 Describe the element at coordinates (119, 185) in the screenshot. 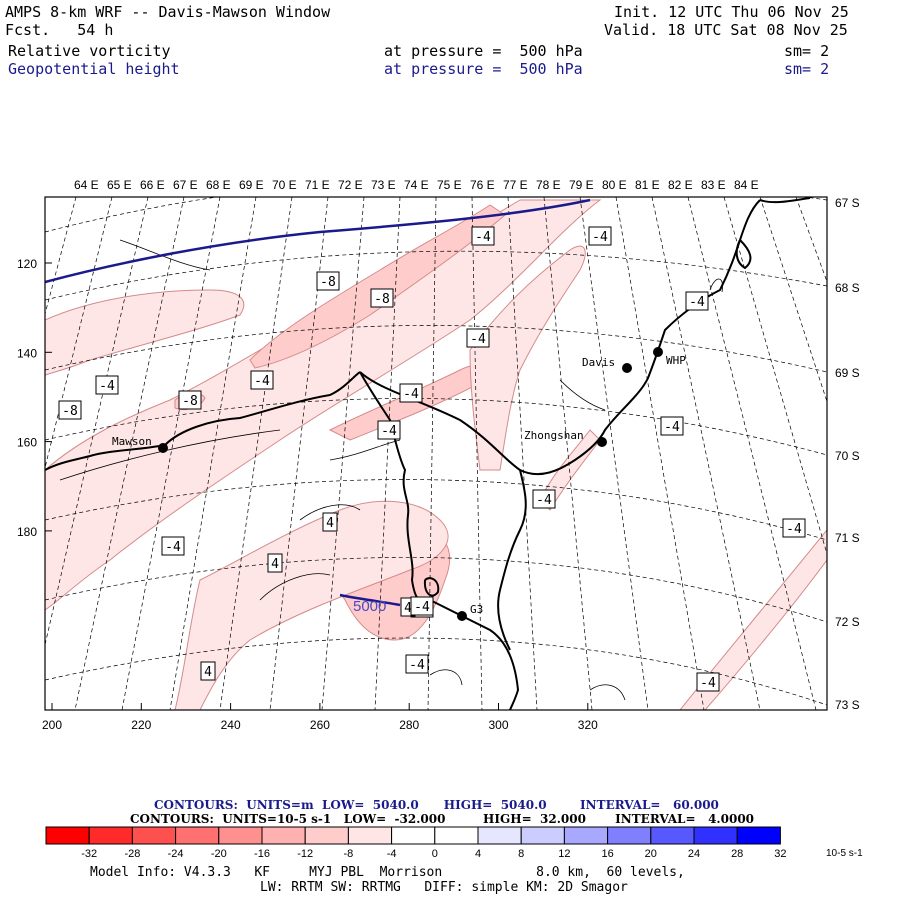

I see `lon-label: 65 E` at that location.